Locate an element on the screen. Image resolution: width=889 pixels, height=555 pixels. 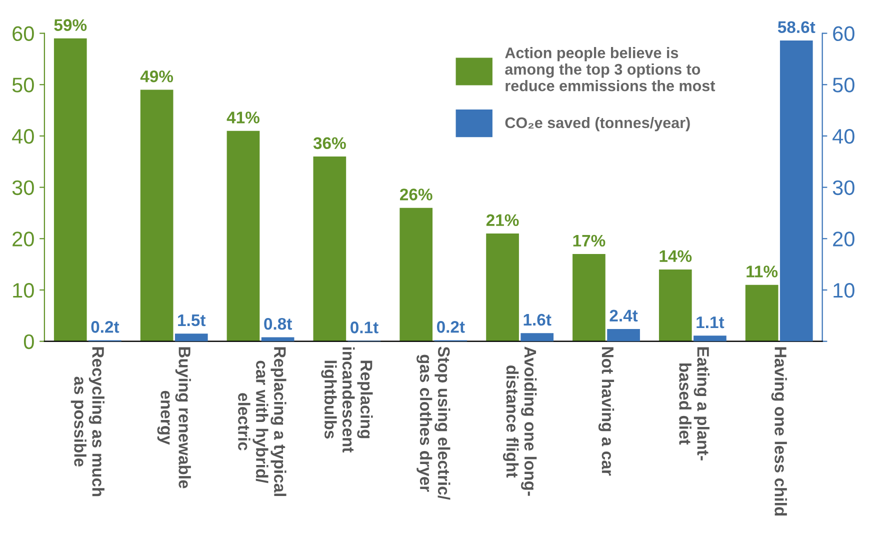
data-label: 2.4t is located at coordinates (624, 316).